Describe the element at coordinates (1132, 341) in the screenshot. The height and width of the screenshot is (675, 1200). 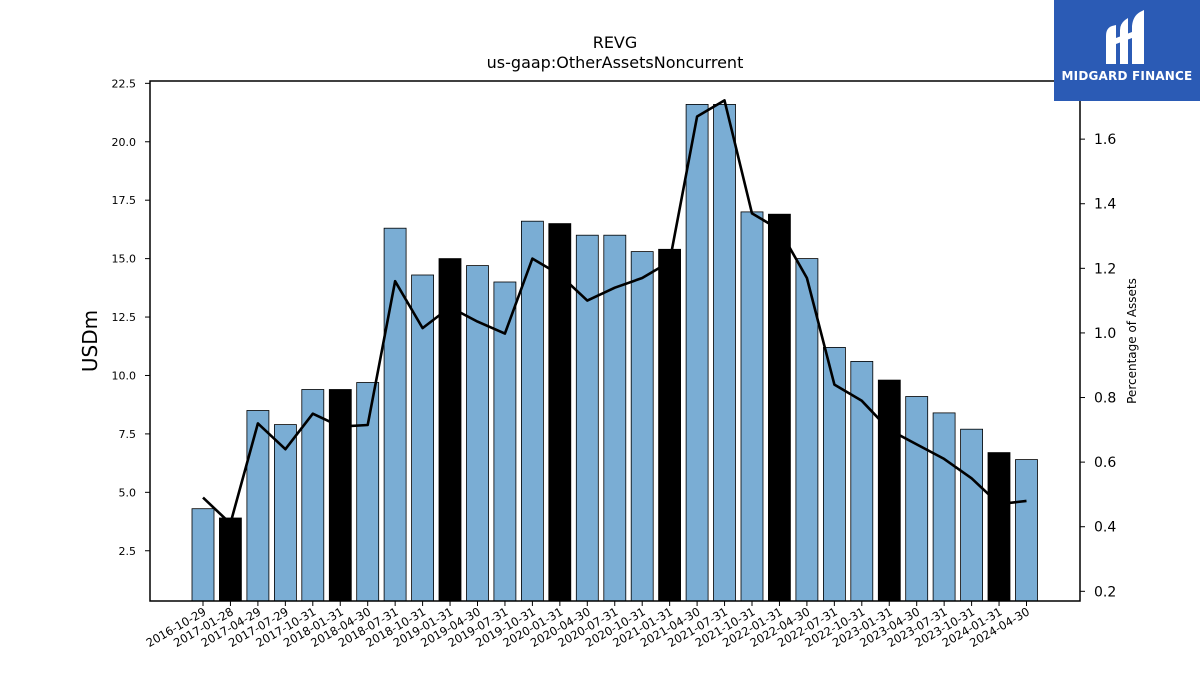
I see `y2-axis-label: Percentage of Assets` at that location.